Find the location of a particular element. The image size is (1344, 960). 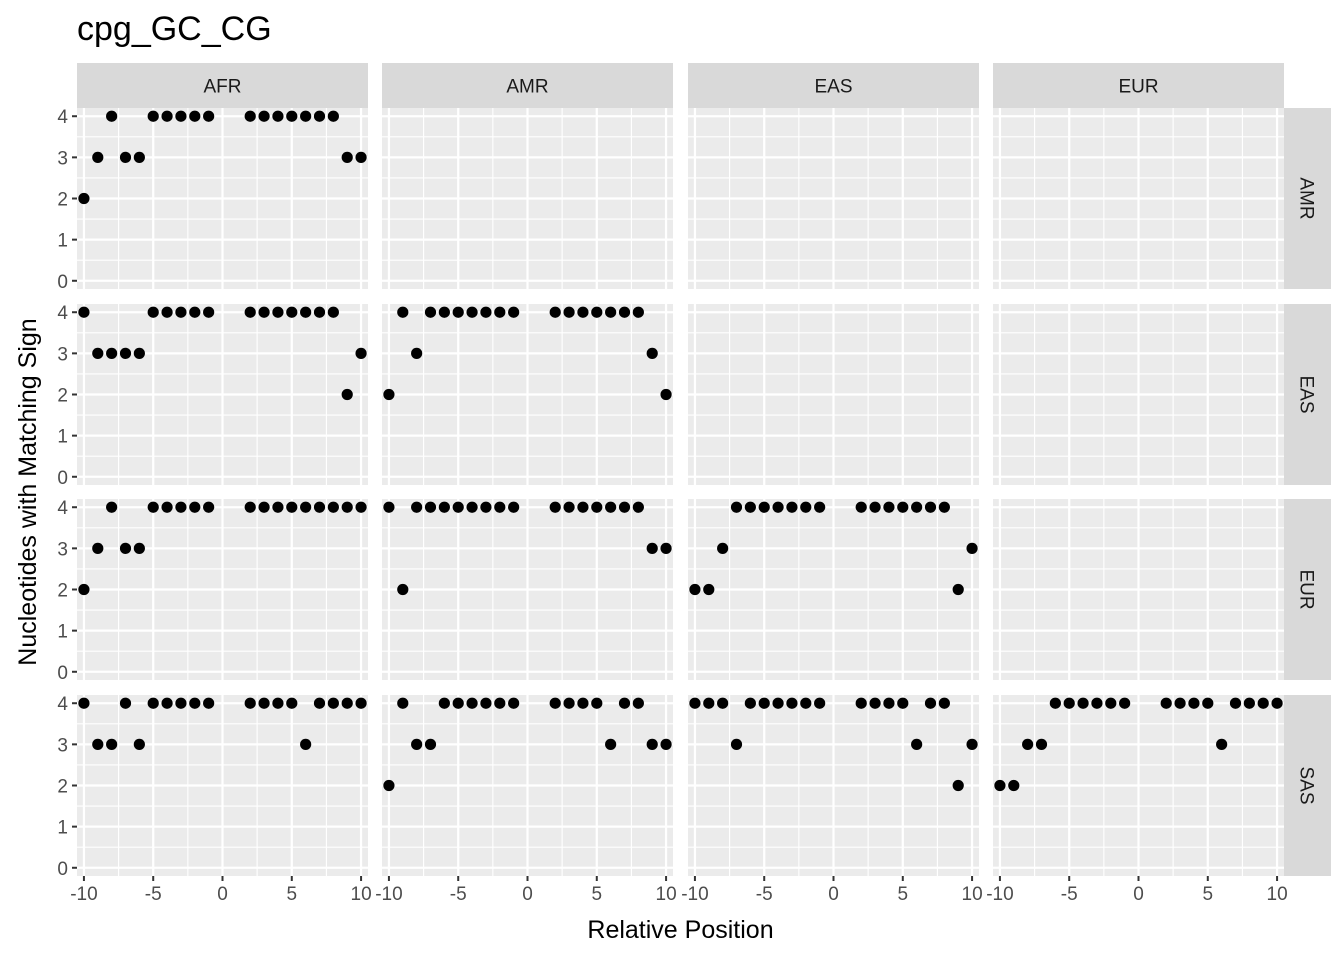

facet-strip-row-eur is located at coordinates (1307, 589).